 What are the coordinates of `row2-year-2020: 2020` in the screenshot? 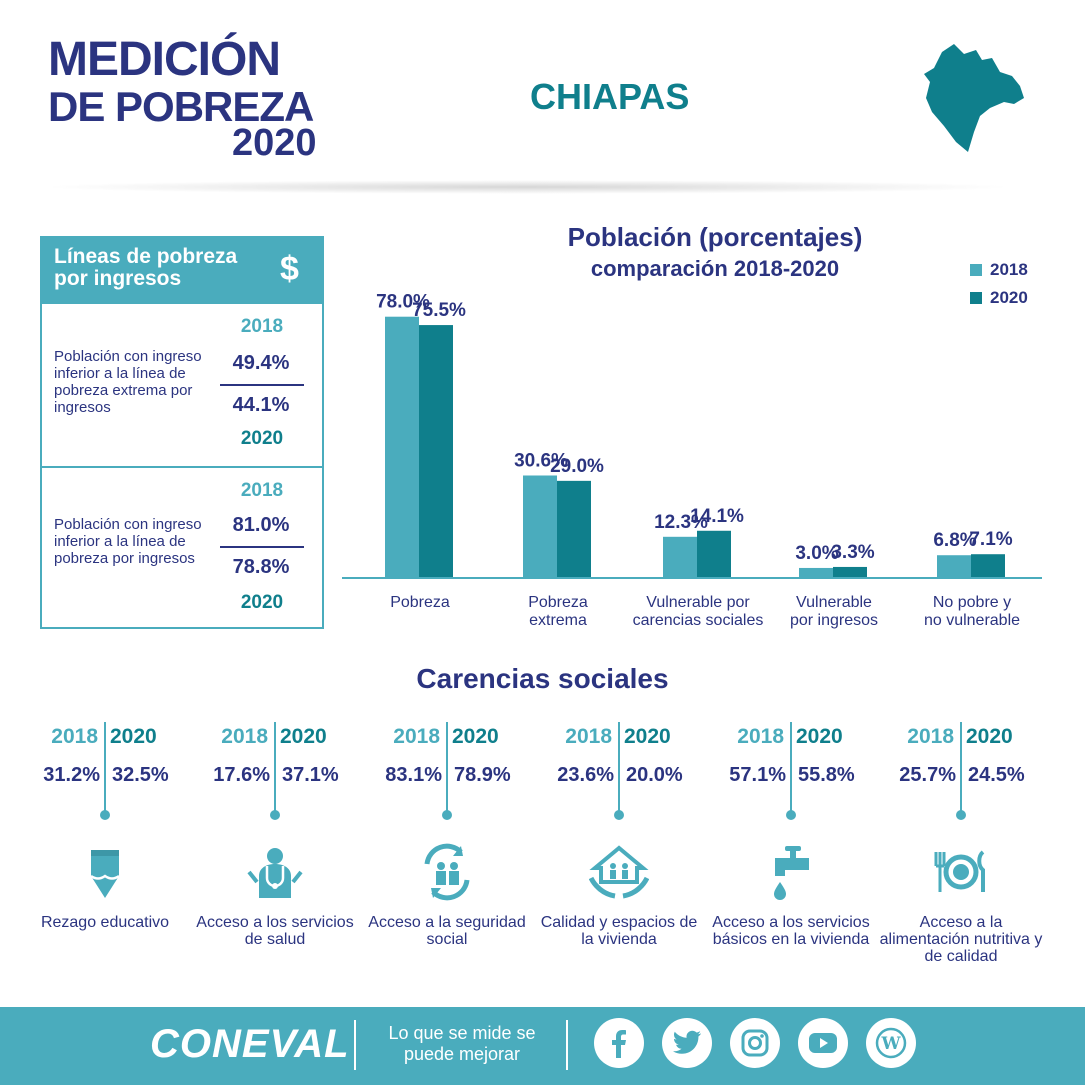 It's located at (262, 602).